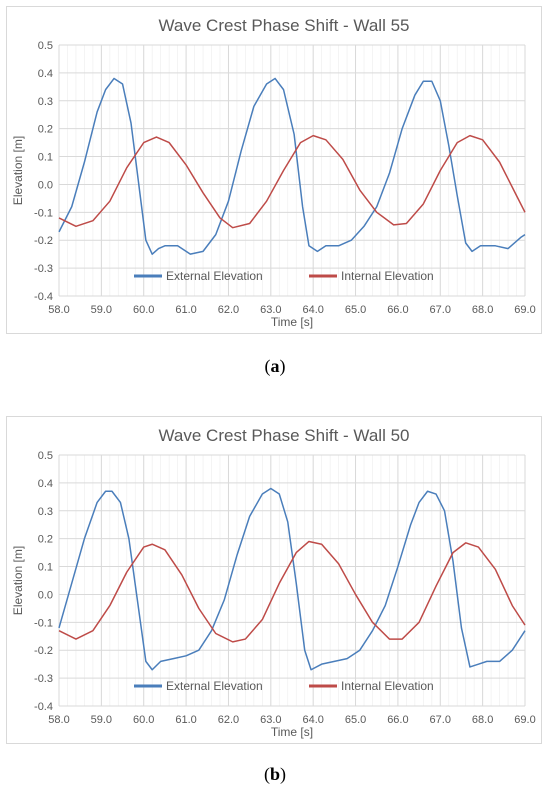 The height and width of the screenshot is (789, 550). I want to click on chart-b-y-tick-label: -0.4, so click(43, 707).